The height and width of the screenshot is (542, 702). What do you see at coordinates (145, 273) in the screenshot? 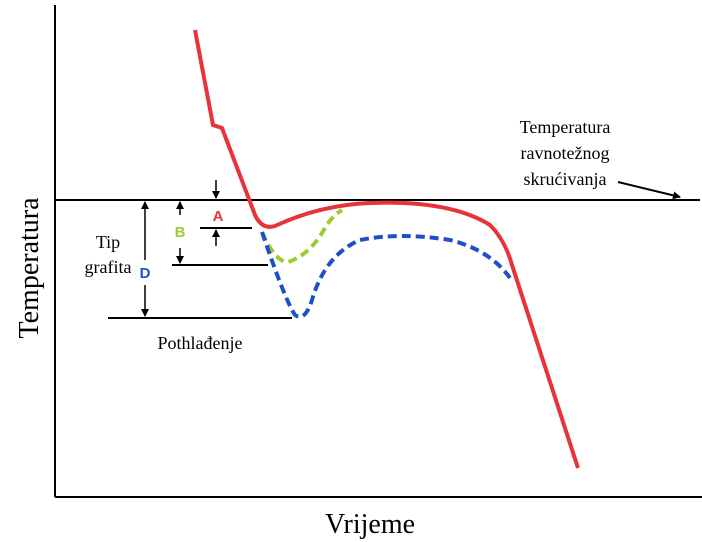
I see `label-d: D` at bounding box center [145, 273].